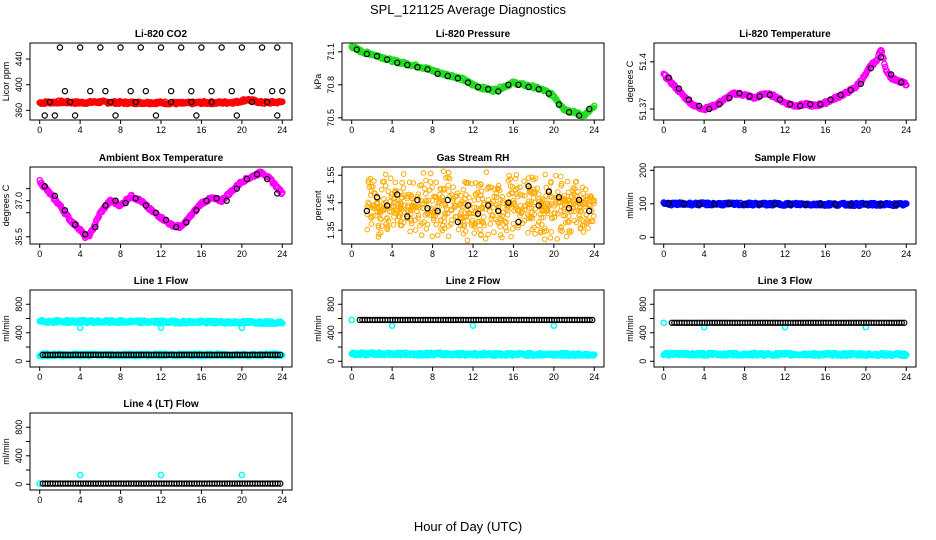 The width and height of the screenshot is (936, 540). Describe the element at coordinates (594, 354) in the screenshot. I see `trace-point` at that location.